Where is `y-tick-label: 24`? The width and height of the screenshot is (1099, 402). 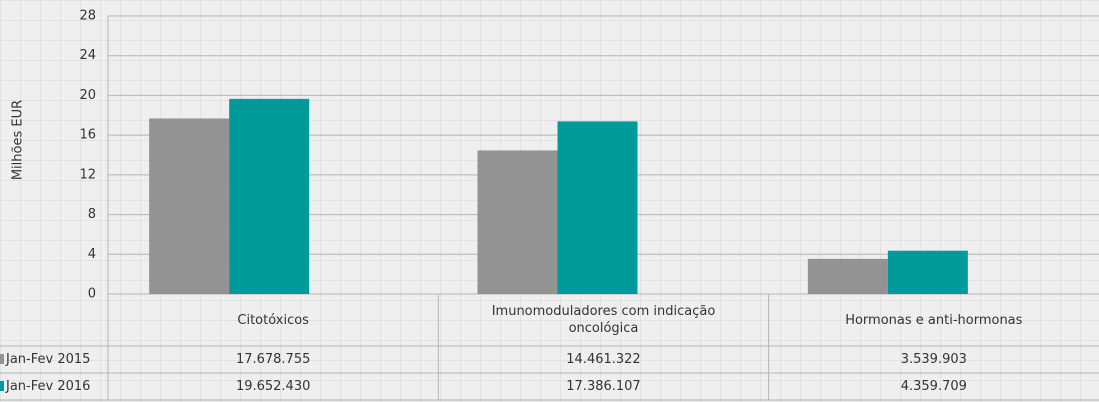 y-tick-label: 24 is located at coordinates (87, 55).